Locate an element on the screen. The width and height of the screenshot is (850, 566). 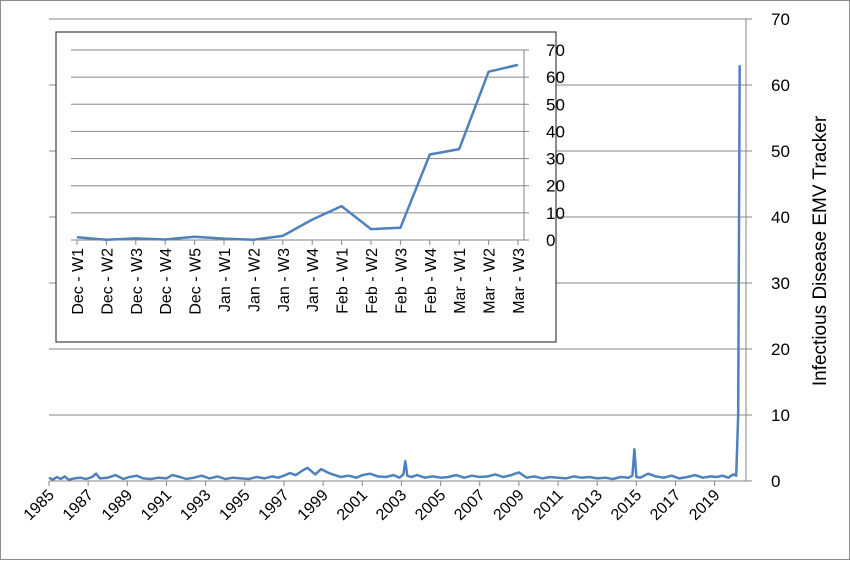
inset-x-tick-label: Dec - W3 is located at coordinates (137, 281).